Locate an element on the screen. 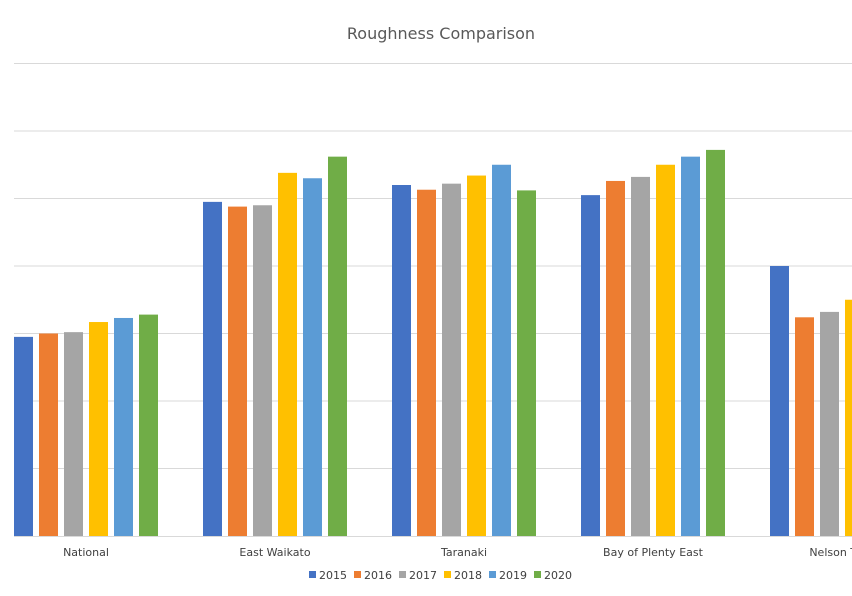  bar-2018-taranaki is located at coordinates (476, 356).